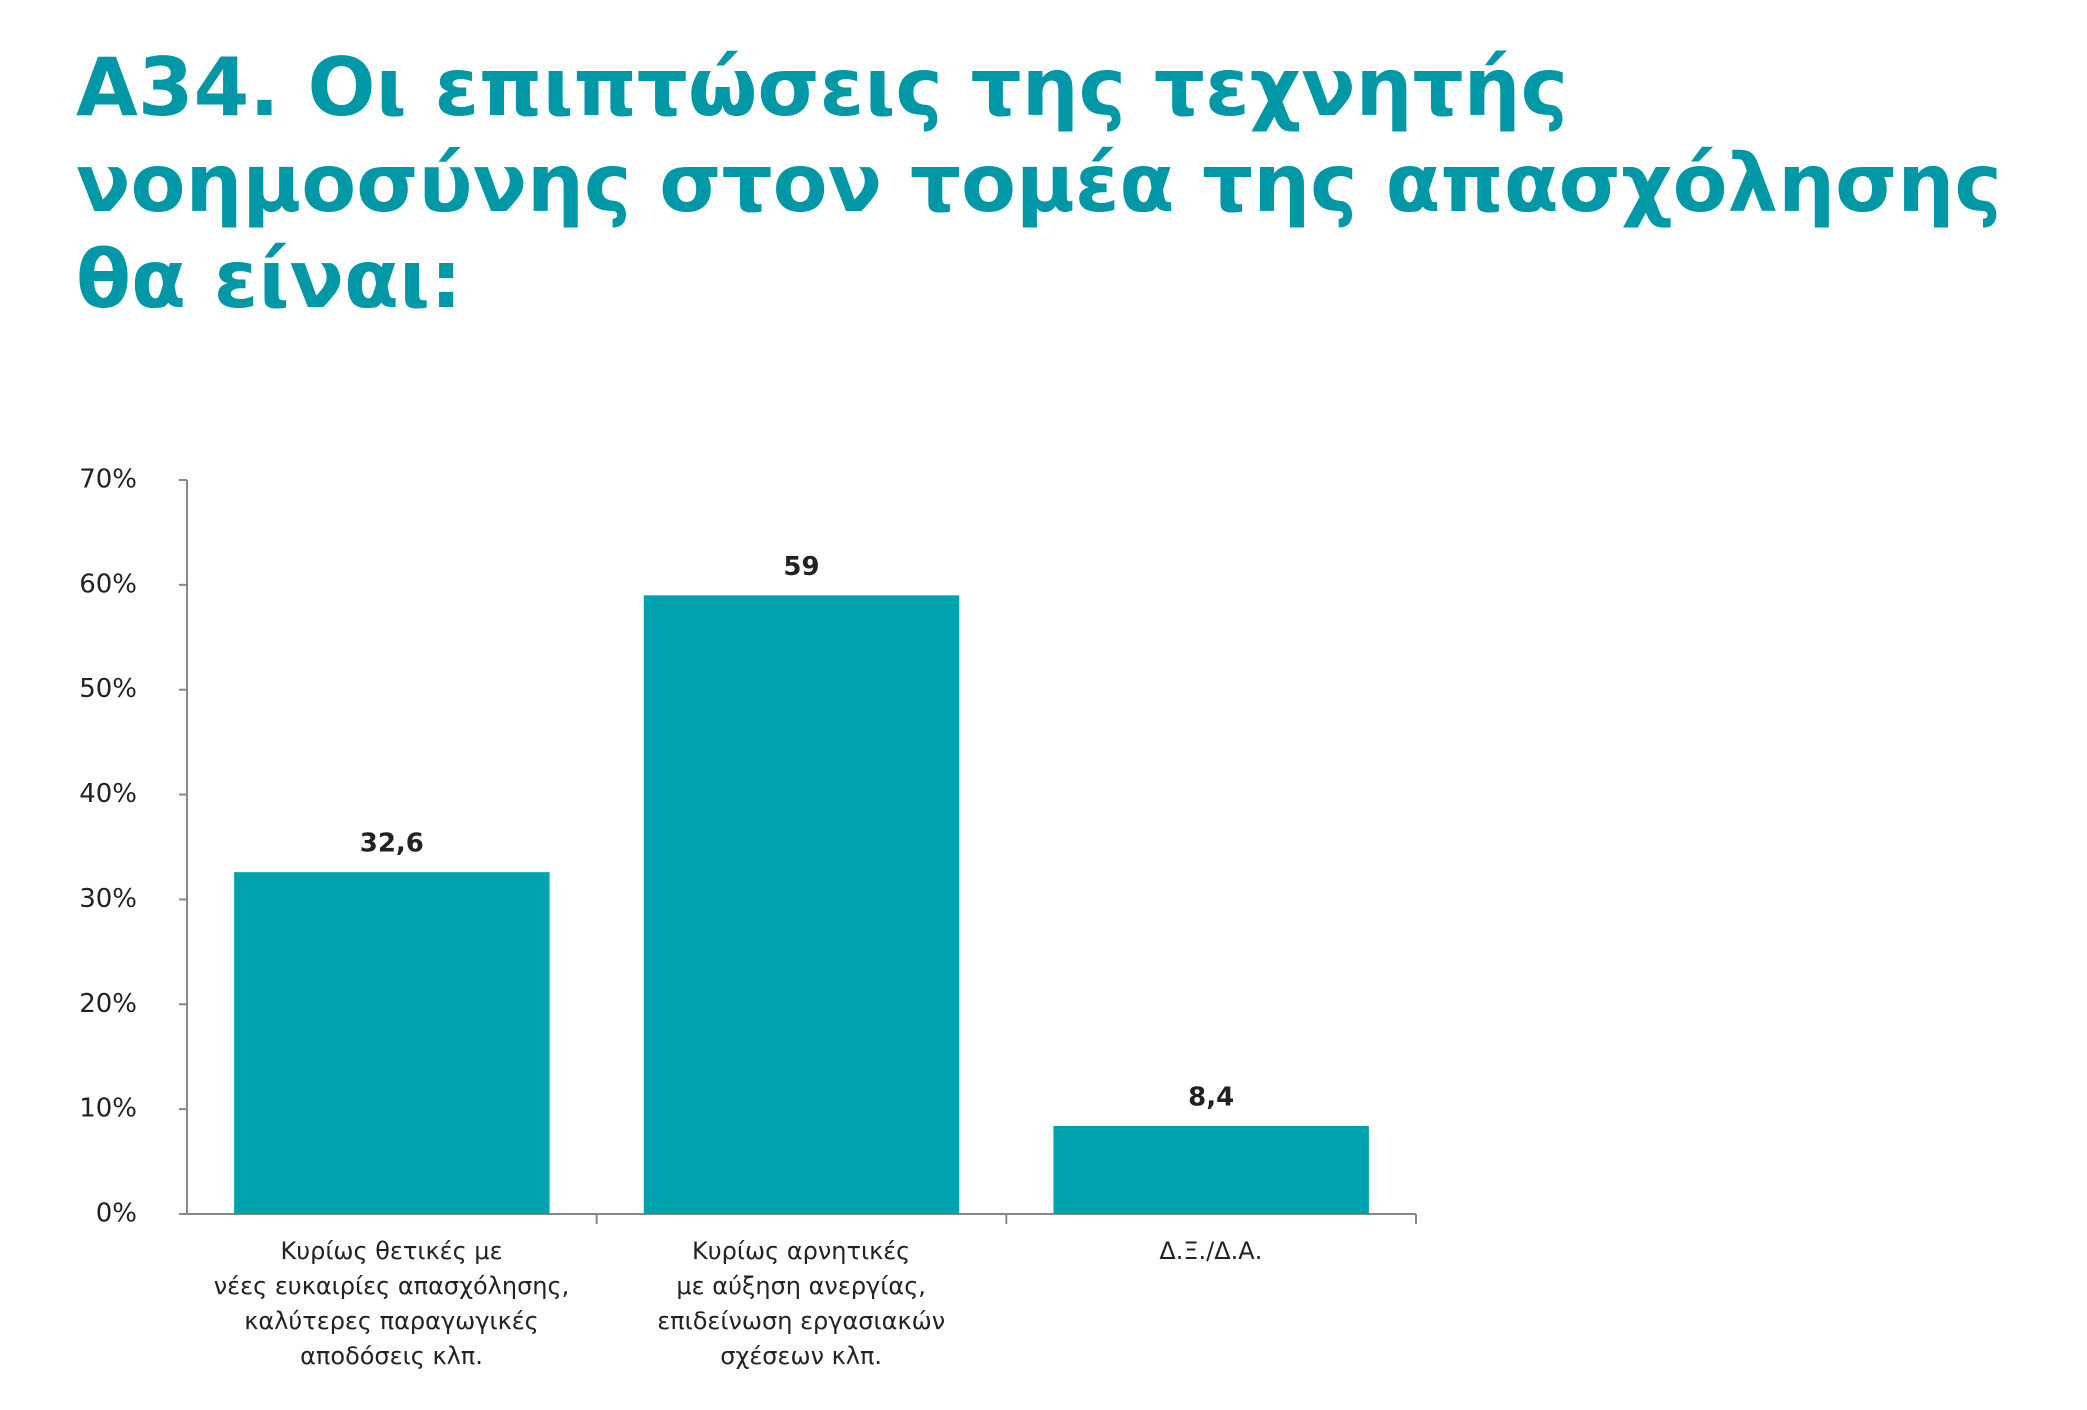 The height and width of the screenshot is (1410, 2087). I want to click on y-tick-label: 0%, so click(116, 1214).